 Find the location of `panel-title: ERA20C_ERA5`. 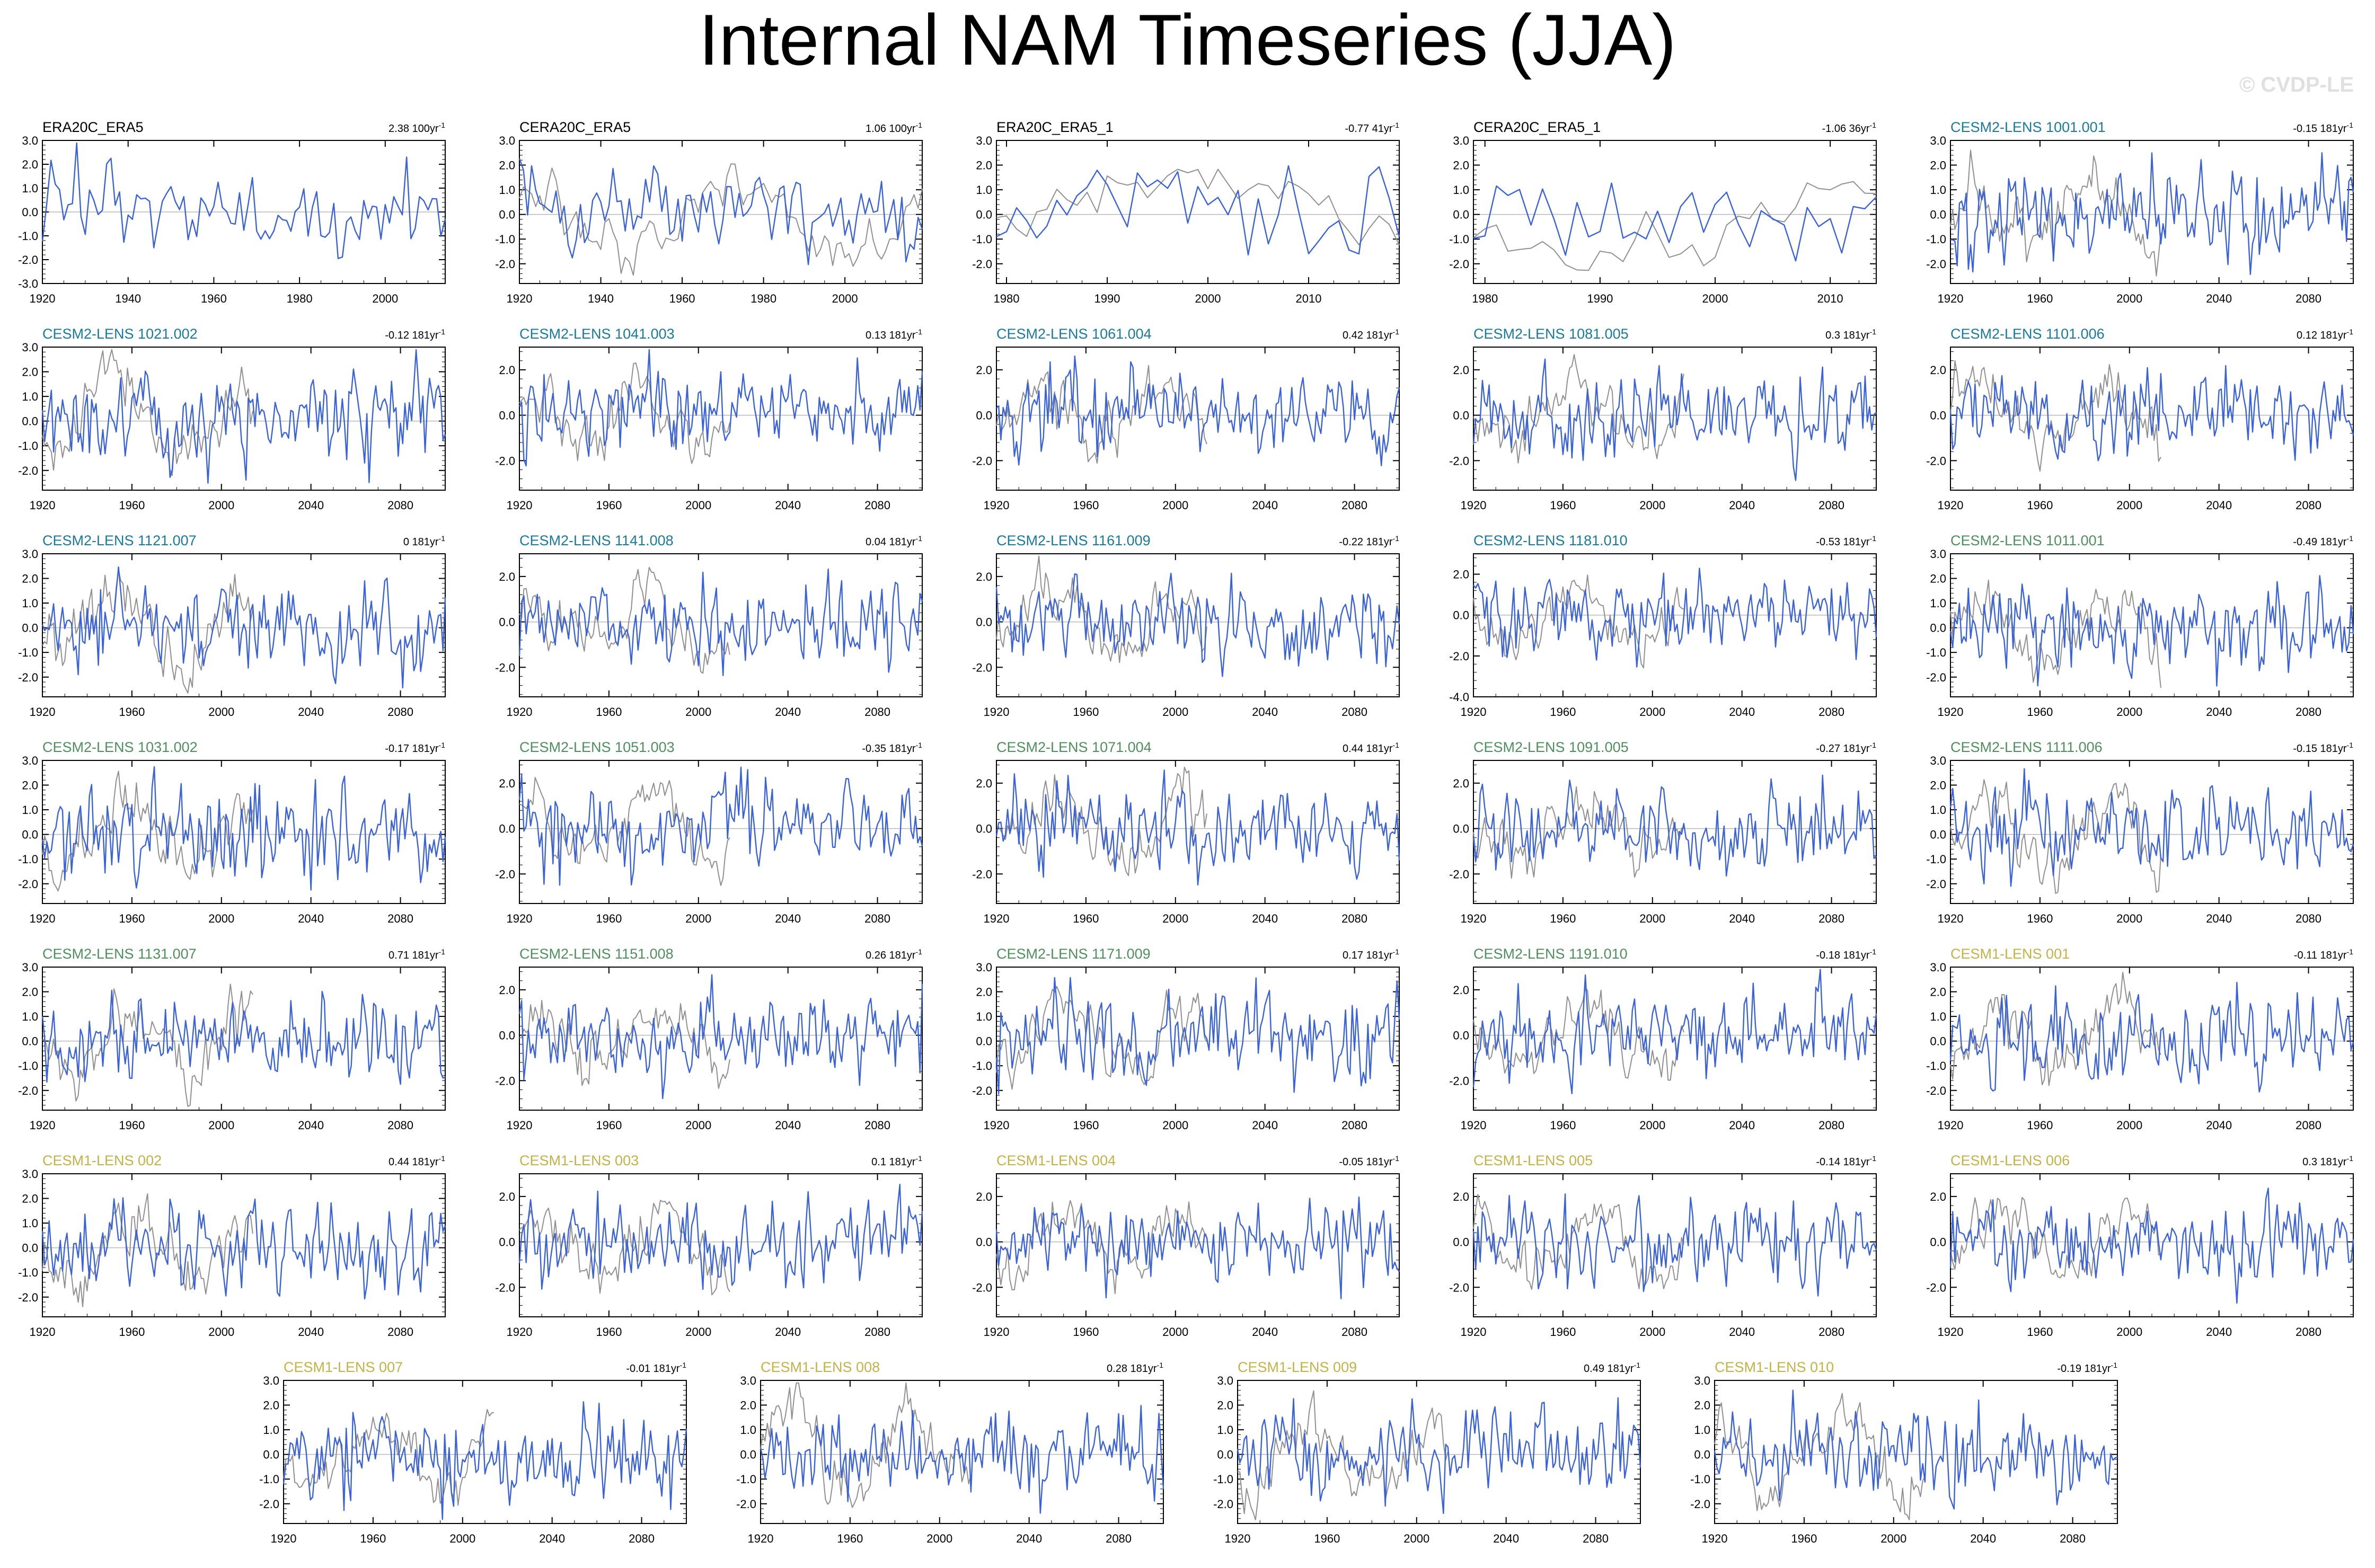

panel-title: ERA20C_ERA5 is located at coordinates (93, 127).